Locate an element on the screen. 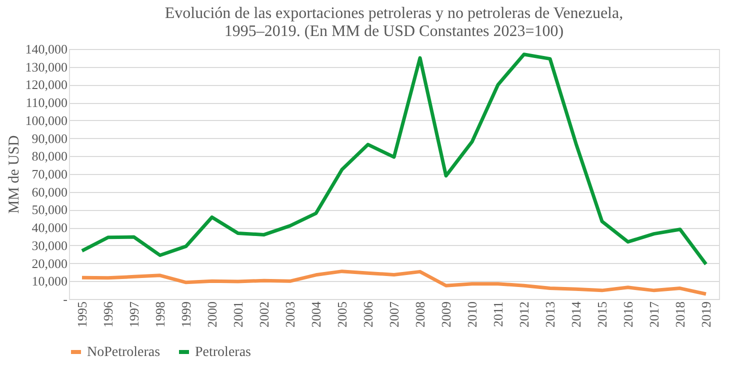  x-tick-label: 2013 is located at coordinates (550, 315).